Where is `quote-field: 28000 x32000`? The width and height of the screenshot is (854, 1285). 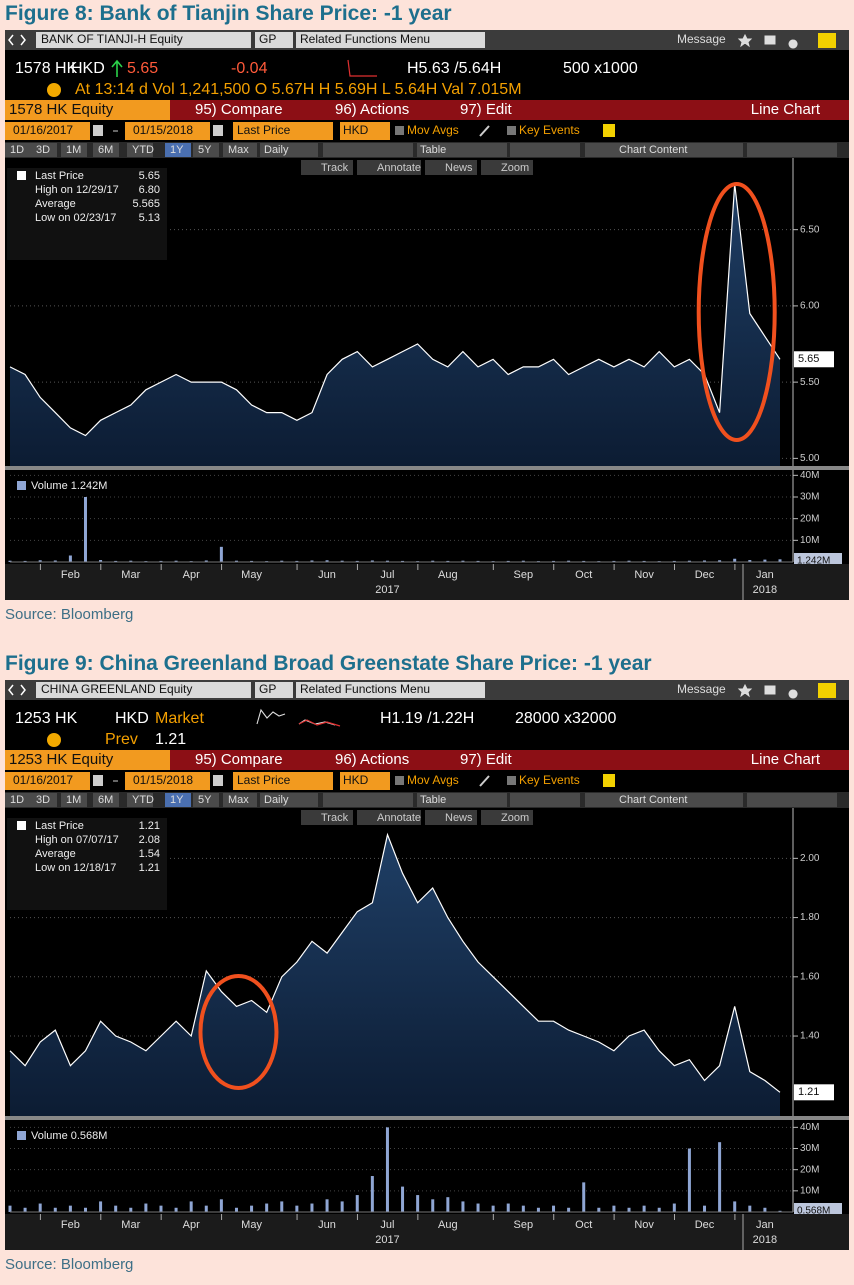
quote-field: 28000 x32000 is located at coordinates (566, 718).